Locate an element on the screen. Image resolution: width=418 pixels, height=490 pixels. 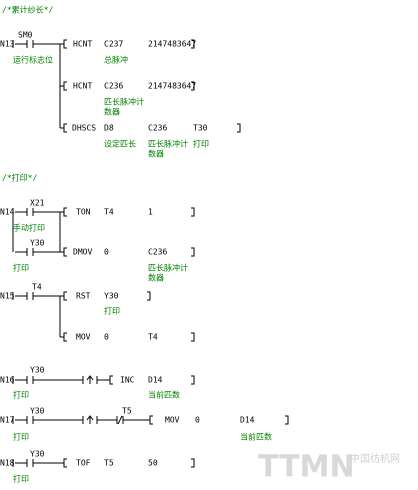
operand: Y30 is located at coordinates (111, 296).